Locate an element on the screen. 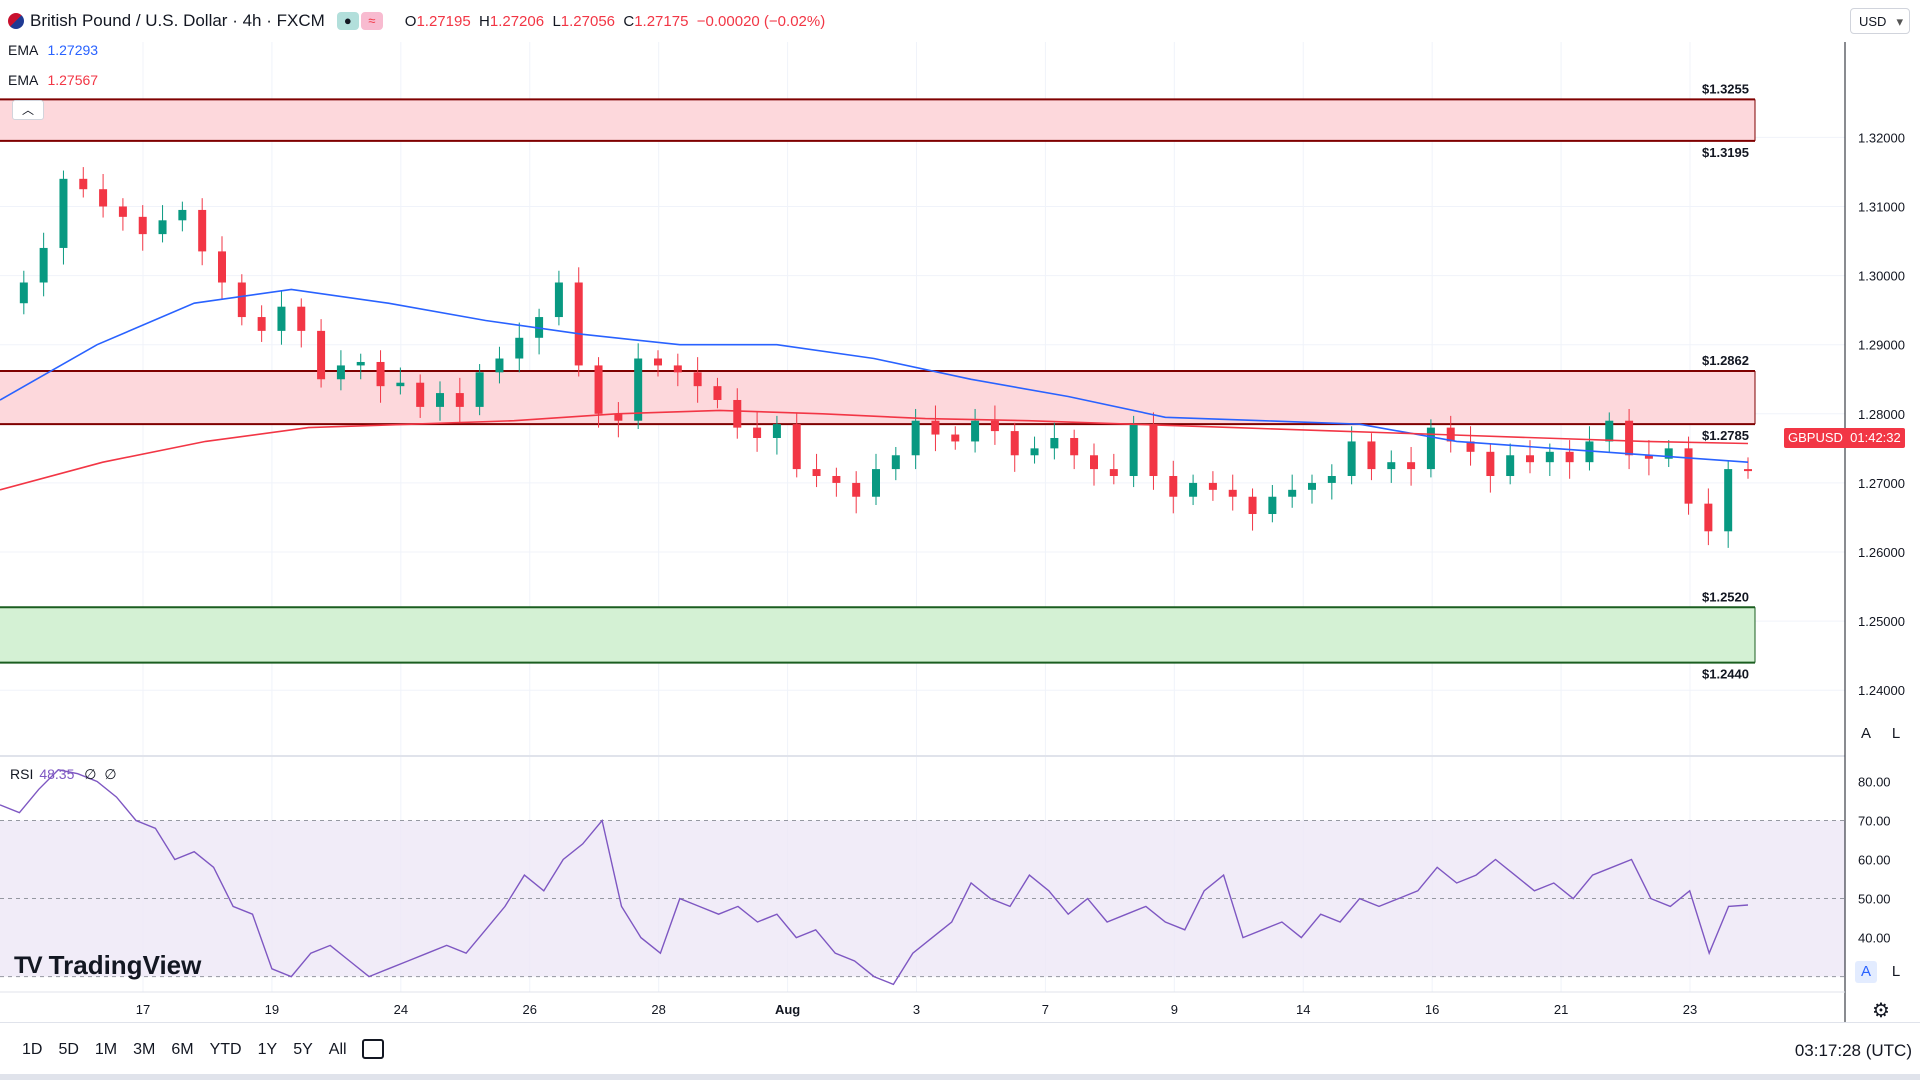 The height and width of the screenshot is (1081, 1920). rsi-tick-label: 50.00 is located at coordinates (1874, 899).